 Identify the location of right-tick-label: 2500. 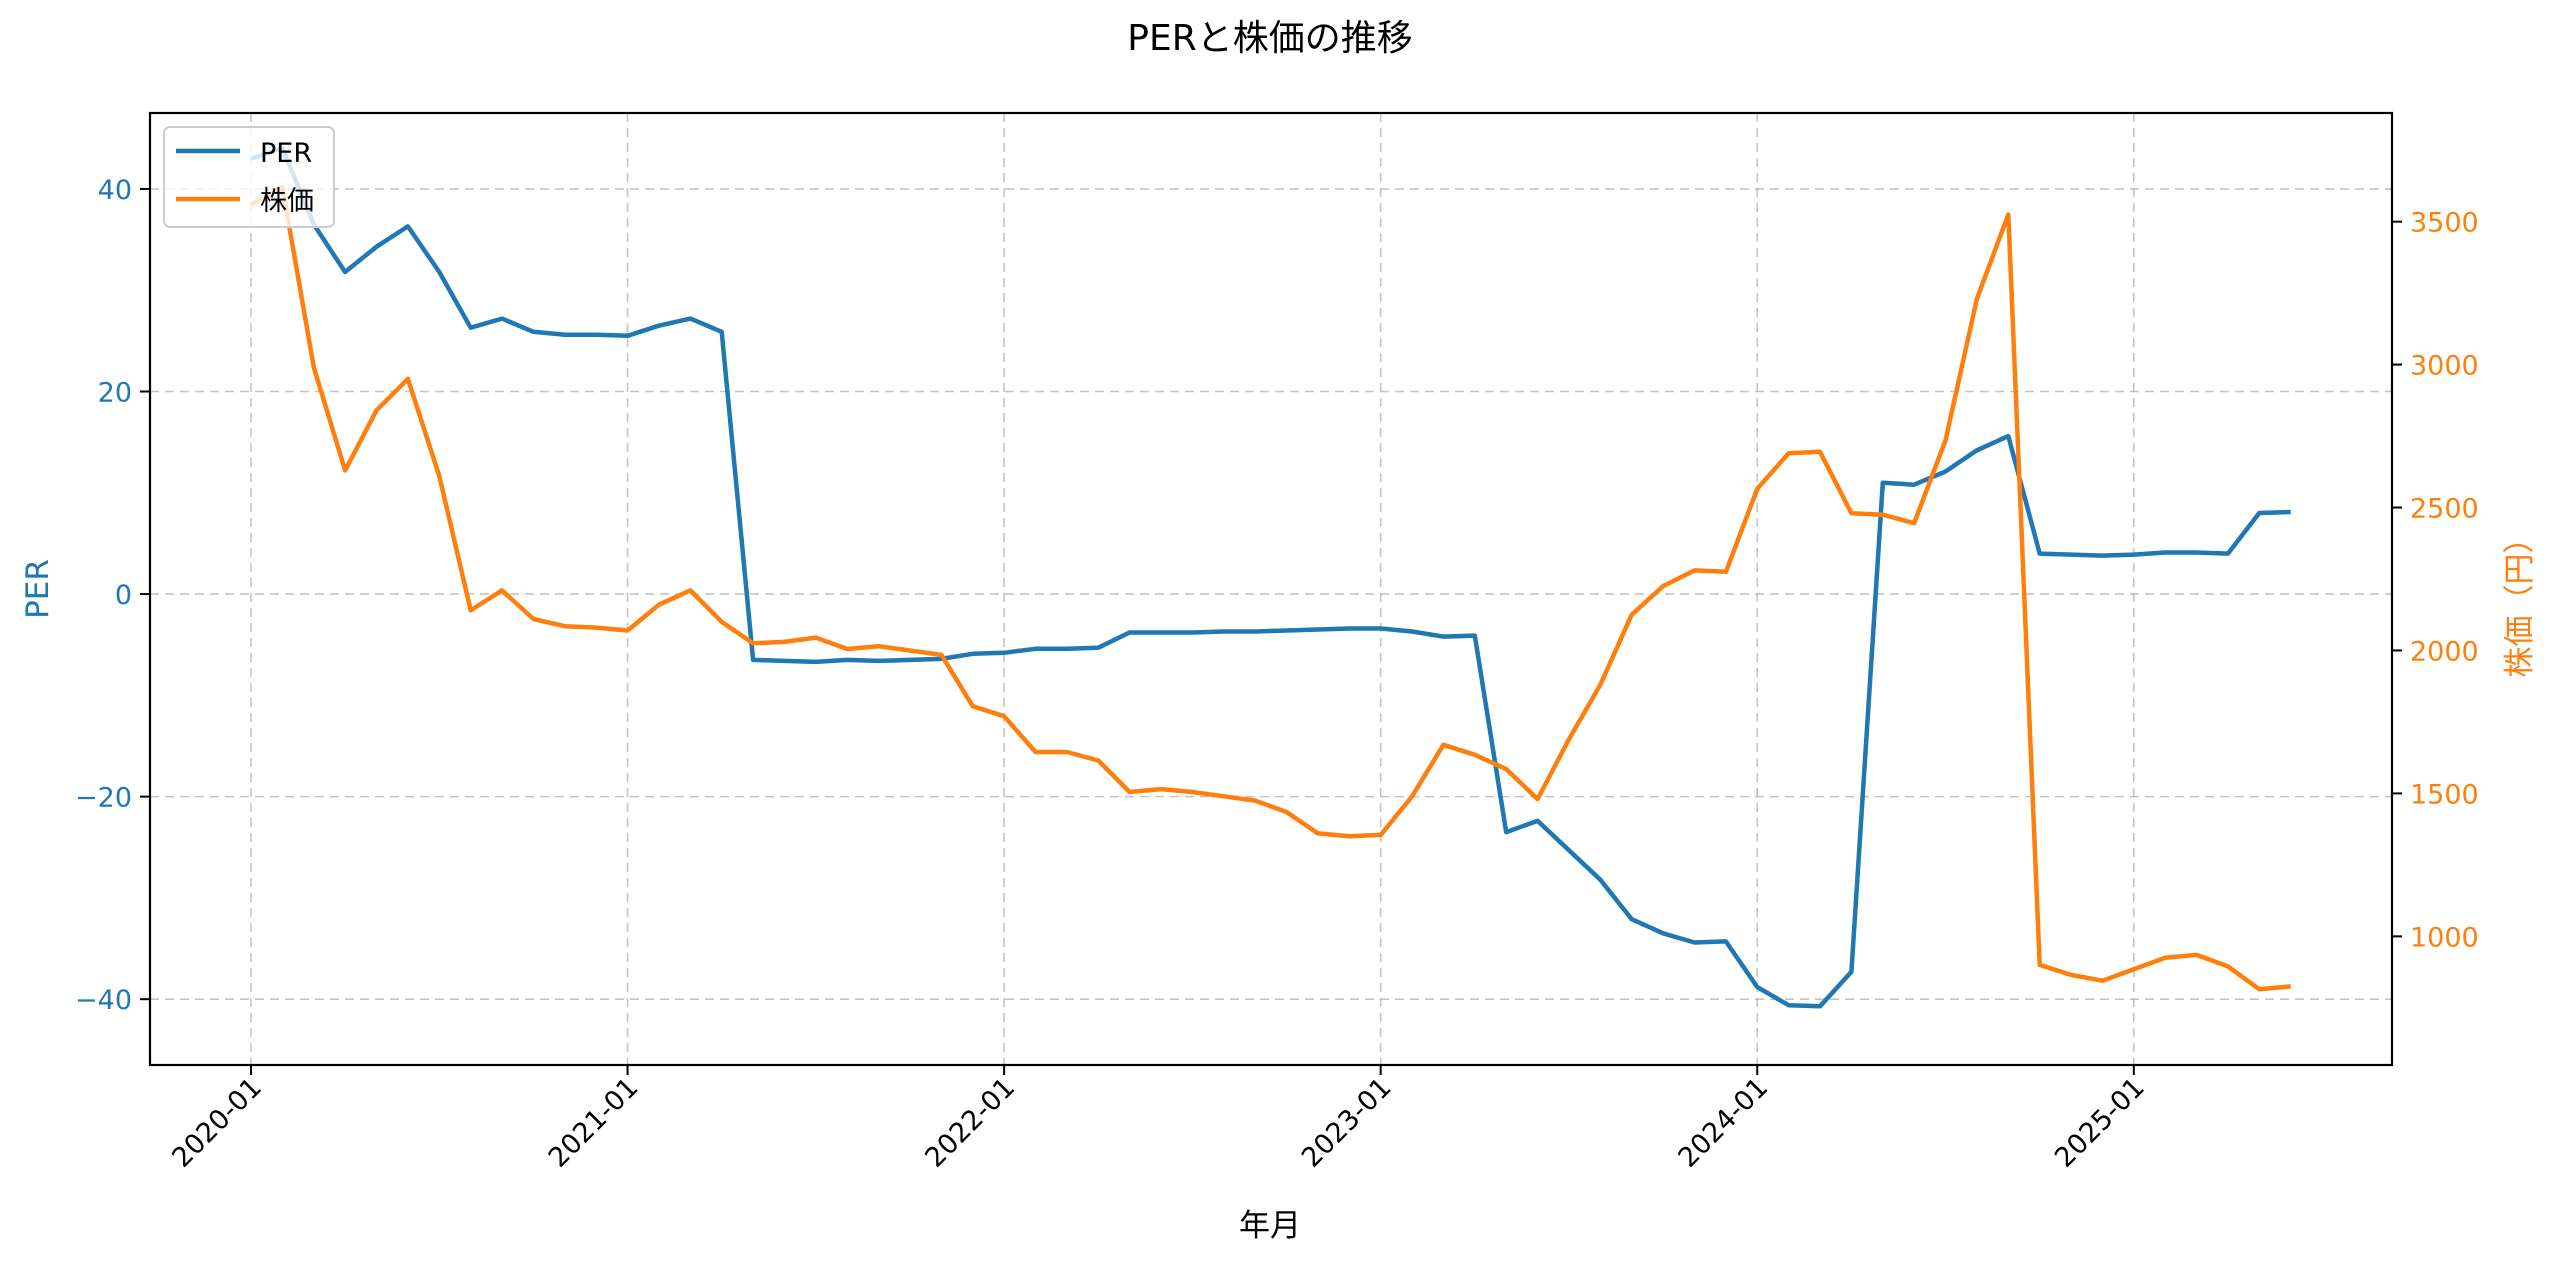
(2444, 509).